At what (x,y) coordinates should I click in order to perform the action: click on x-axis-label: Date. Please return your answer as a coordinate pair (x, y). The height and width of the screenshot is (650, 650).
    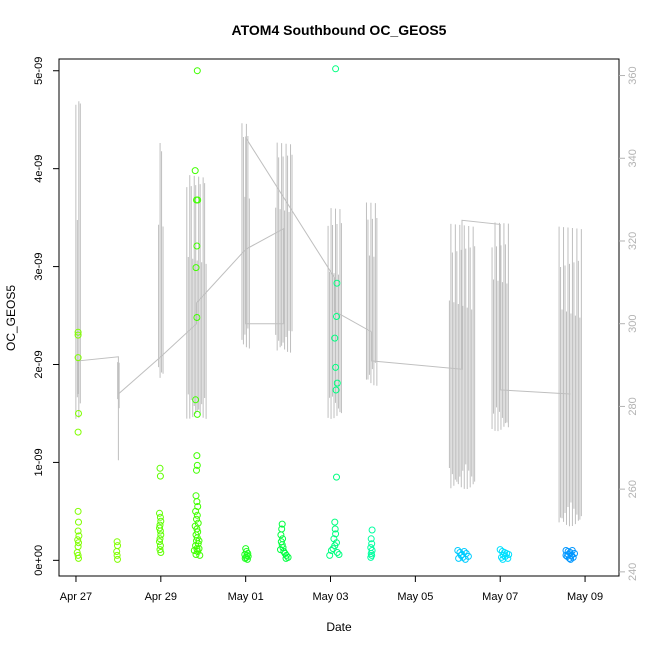
    Looking at the image, I should click on (339, 627).